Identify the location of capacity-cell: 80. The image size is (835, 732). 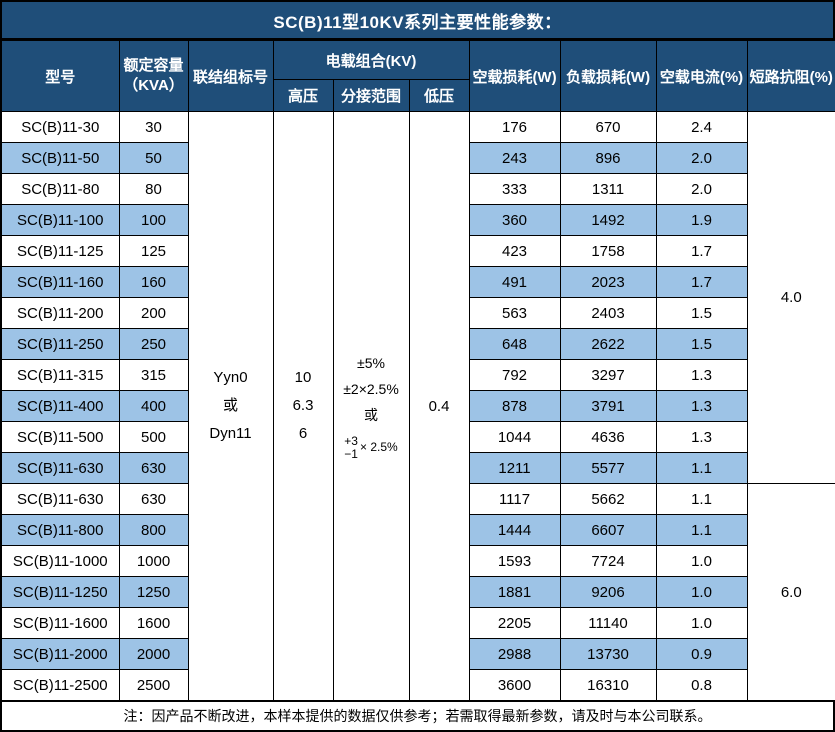
(153, 189).